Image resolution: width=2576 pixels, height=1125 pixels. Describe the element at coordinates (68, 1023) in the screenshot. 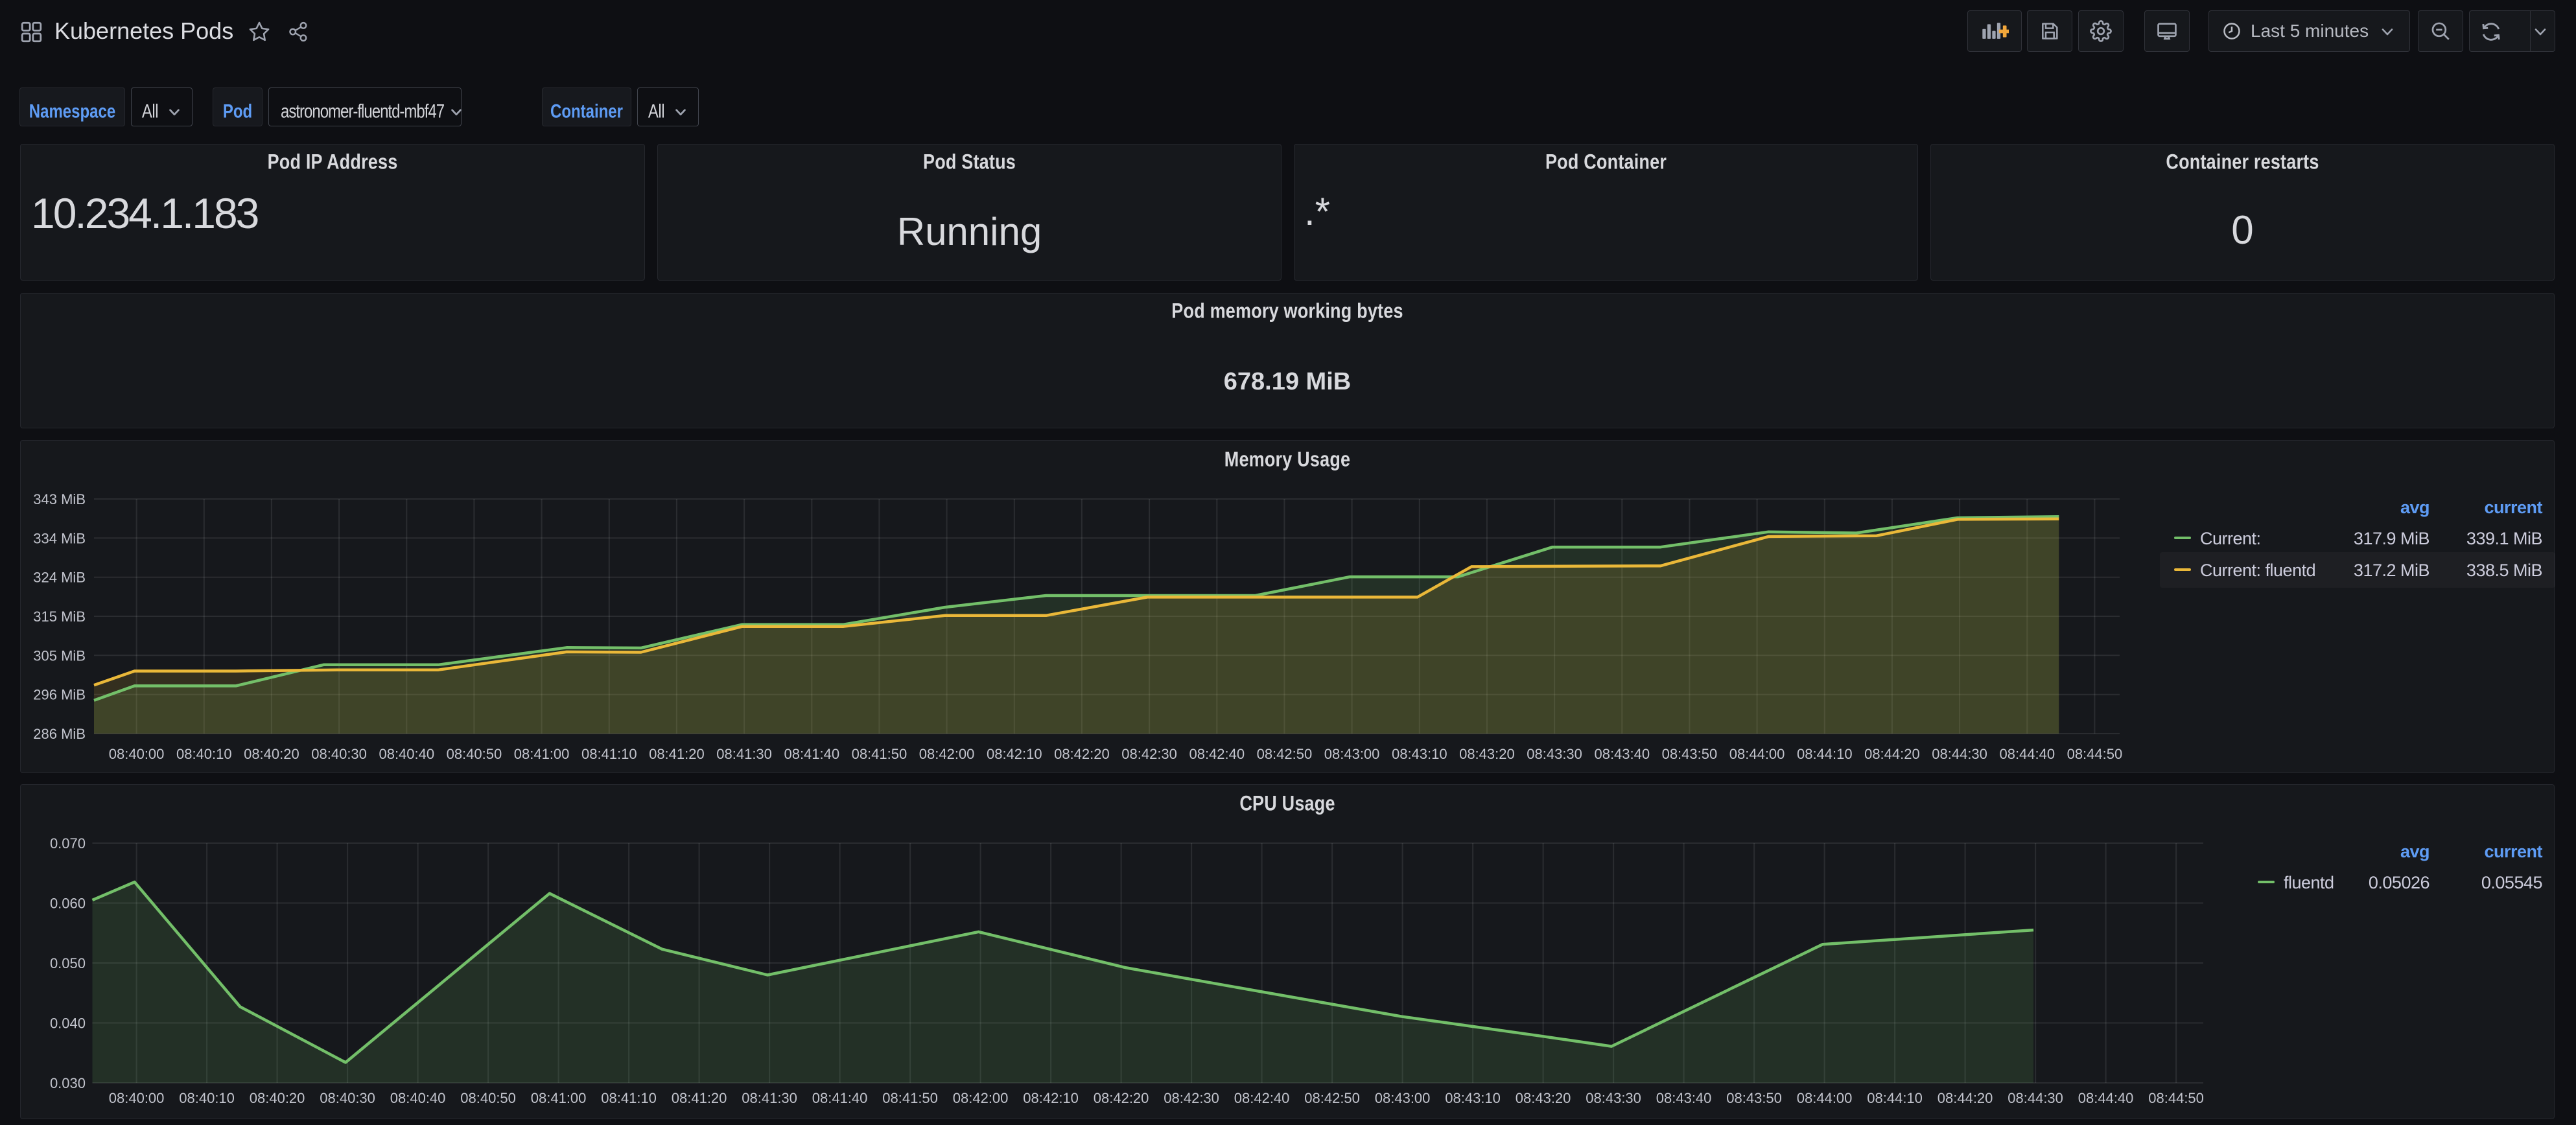

I see `svg-text: 0.040` at that location.